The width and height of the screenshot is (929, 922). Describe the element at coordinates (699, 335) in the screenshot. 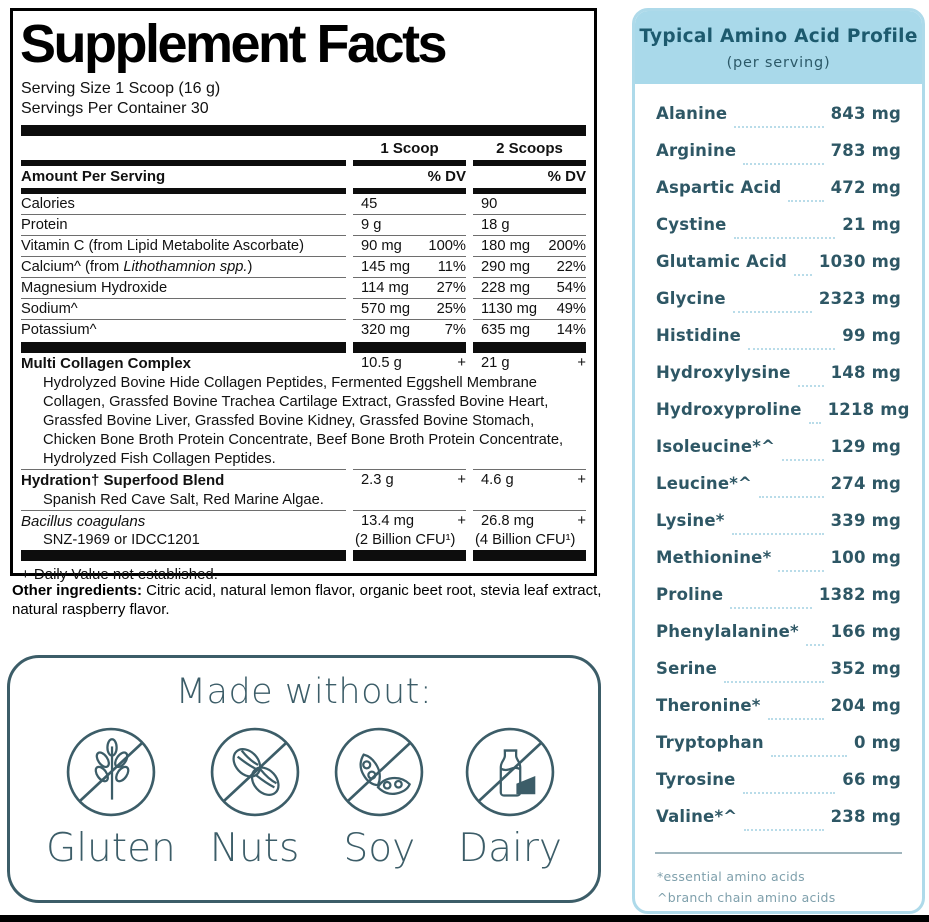

I see `amino-acid-name: Histidine` at that location.